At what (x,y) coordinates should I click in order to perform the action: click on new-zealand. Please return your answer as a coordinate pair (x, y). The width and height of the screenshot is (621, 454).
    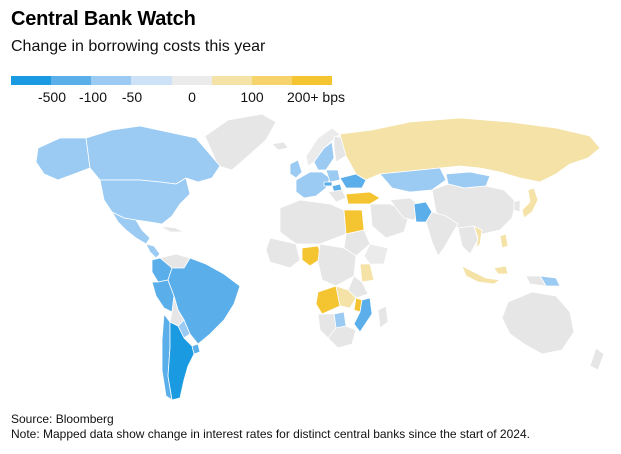
    Looking at the image, I should click on (597, 359).